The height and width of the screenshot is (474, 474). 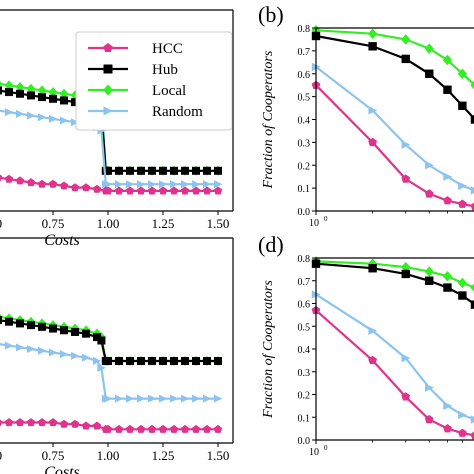 What do you see at coordinates (304, 418) in the screenshot?
I see `y-tick-label: 0.1` at bounding box center [304, 418].